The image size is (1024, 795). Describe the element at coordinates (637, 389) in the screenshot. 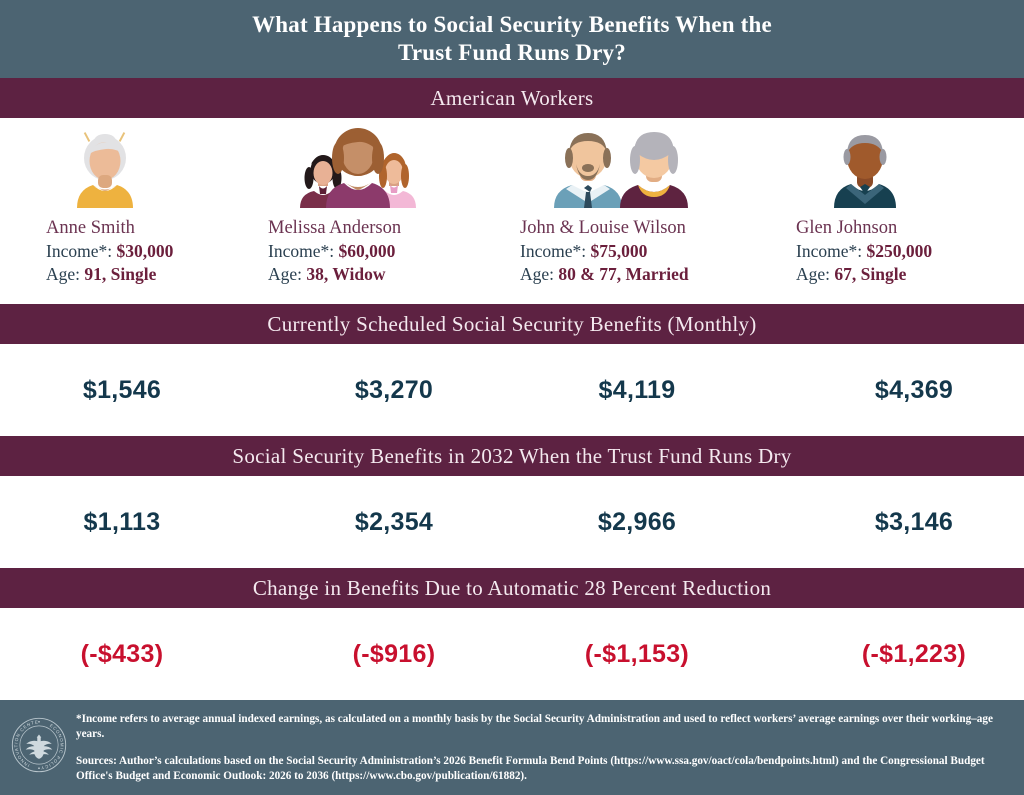

I see `value-scheduled-2: $4,119` at that location.